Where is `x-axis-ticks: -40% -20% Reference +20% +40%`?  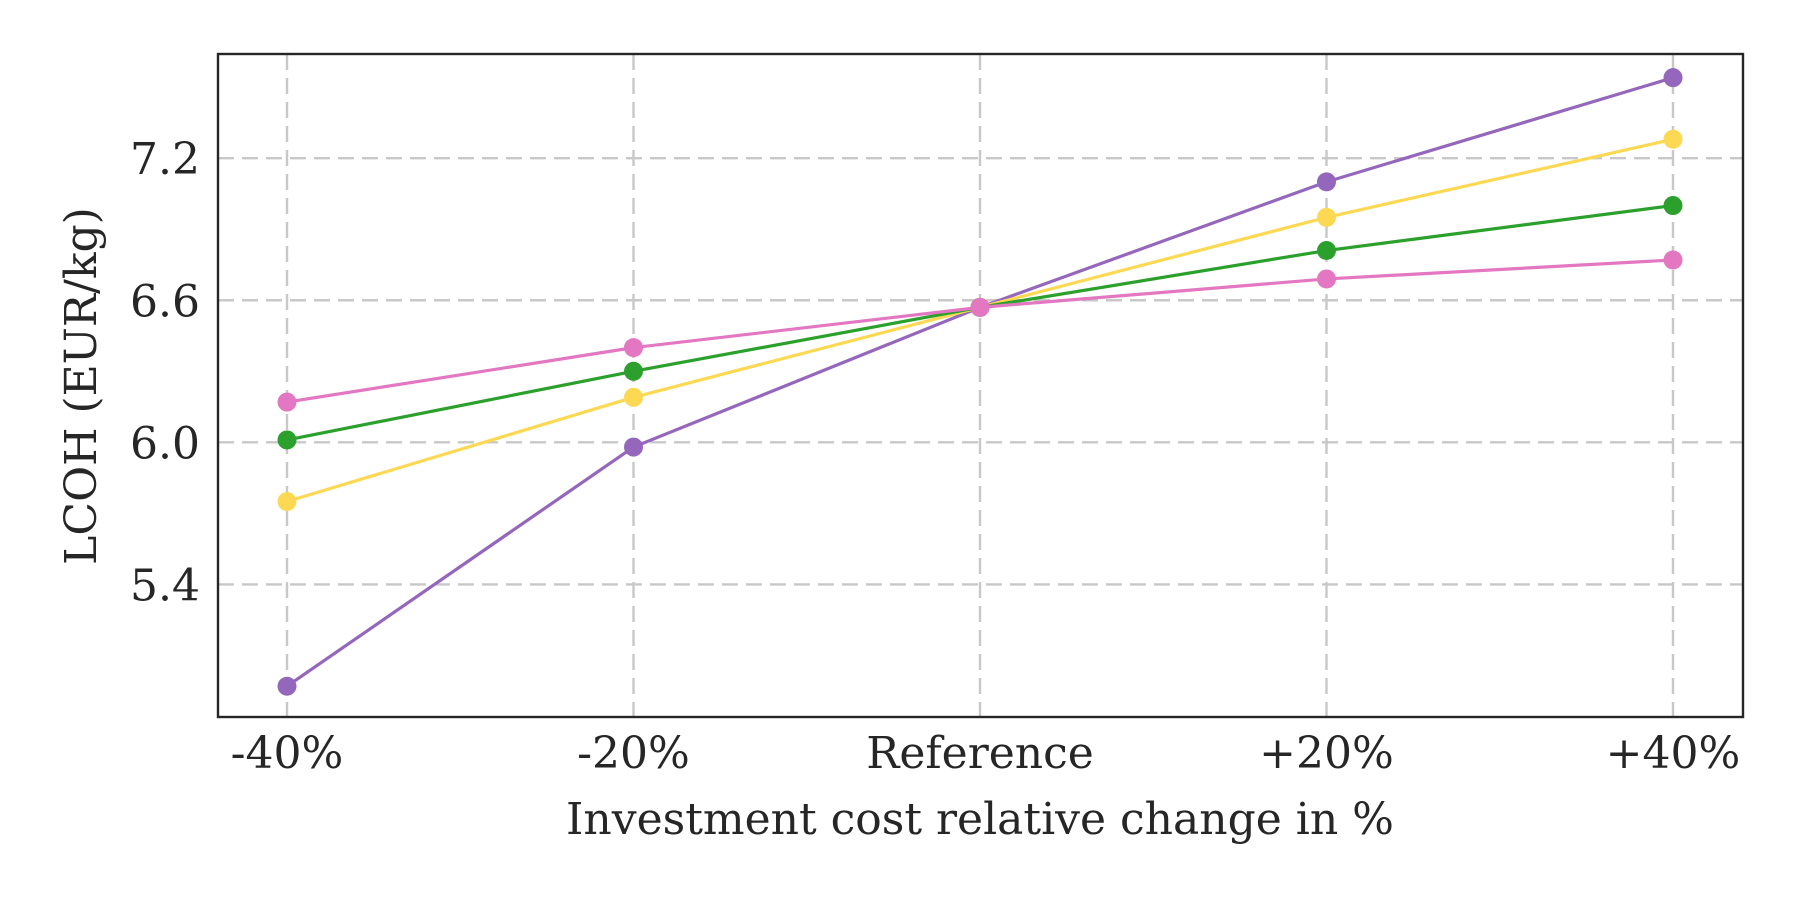 x-axis-ticks: -40% -20% Reference +20% +40% is located at coordinates (986, 753).